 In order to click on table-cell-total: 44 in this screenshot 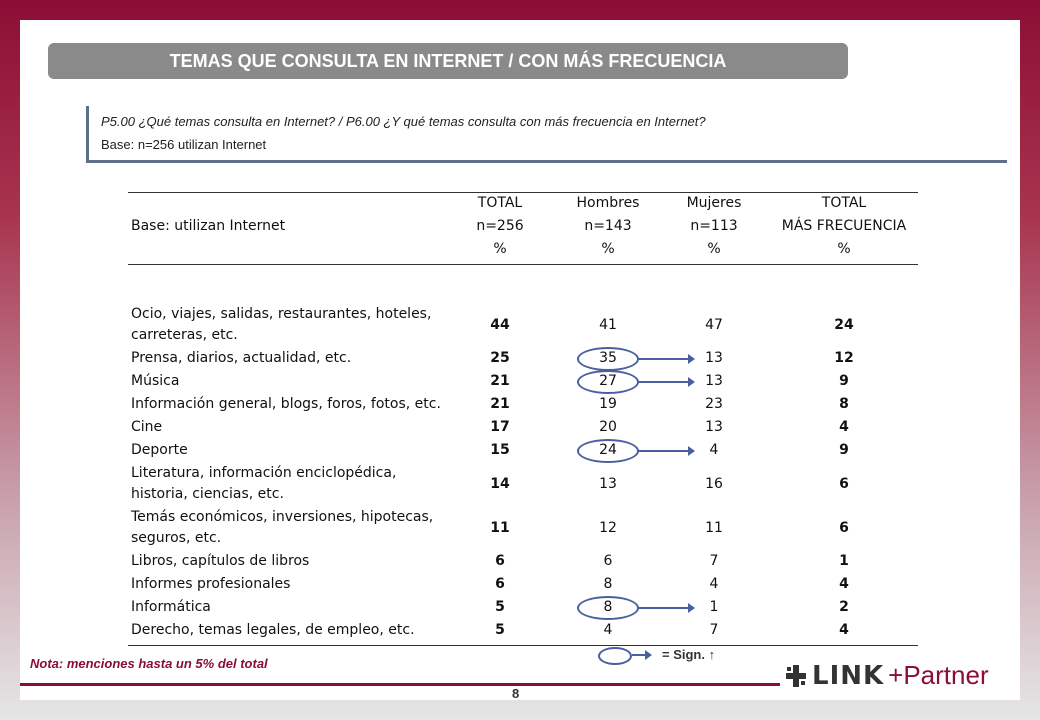, I will do `click(500, 324)`.